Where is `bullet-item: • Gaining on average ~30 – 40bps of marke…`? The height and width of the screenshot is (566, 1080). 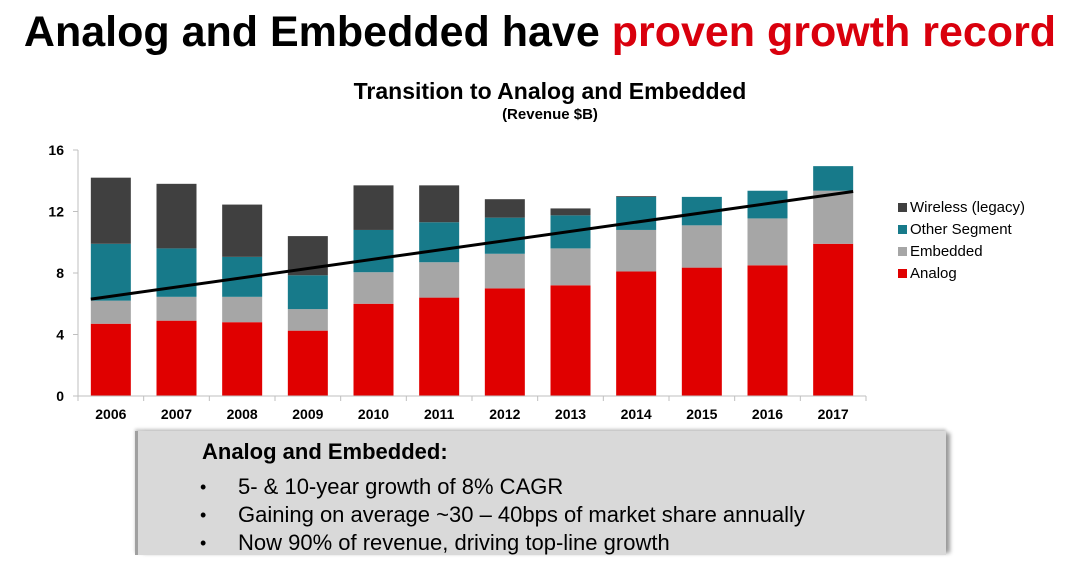 bullet-item: • Gaining on average ~30 – 40bps of marke… is located at coordinates (502, 515).